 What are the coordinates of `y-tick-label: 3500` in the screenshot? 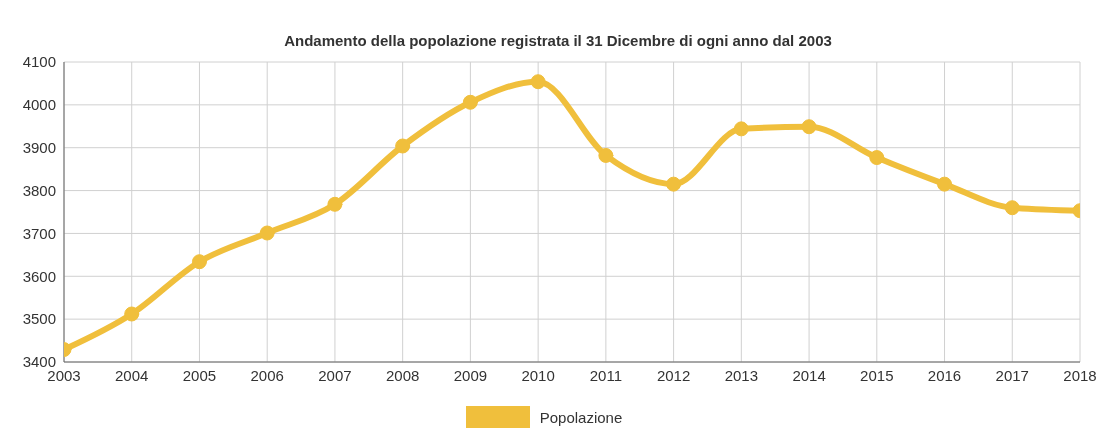 It's located at (39, 319).